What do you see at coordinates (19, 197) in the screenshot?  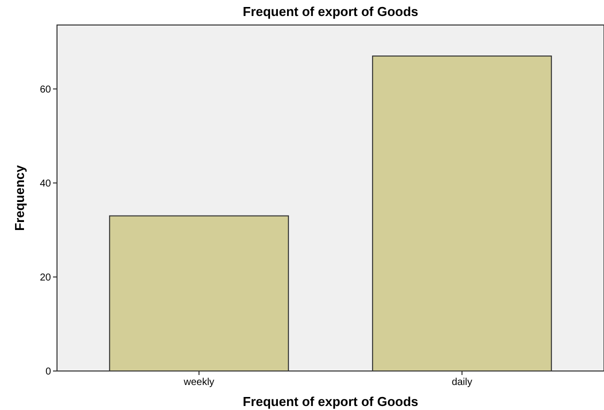 I see `y-axis-title: Frequency` at bounding box center [19, 197].